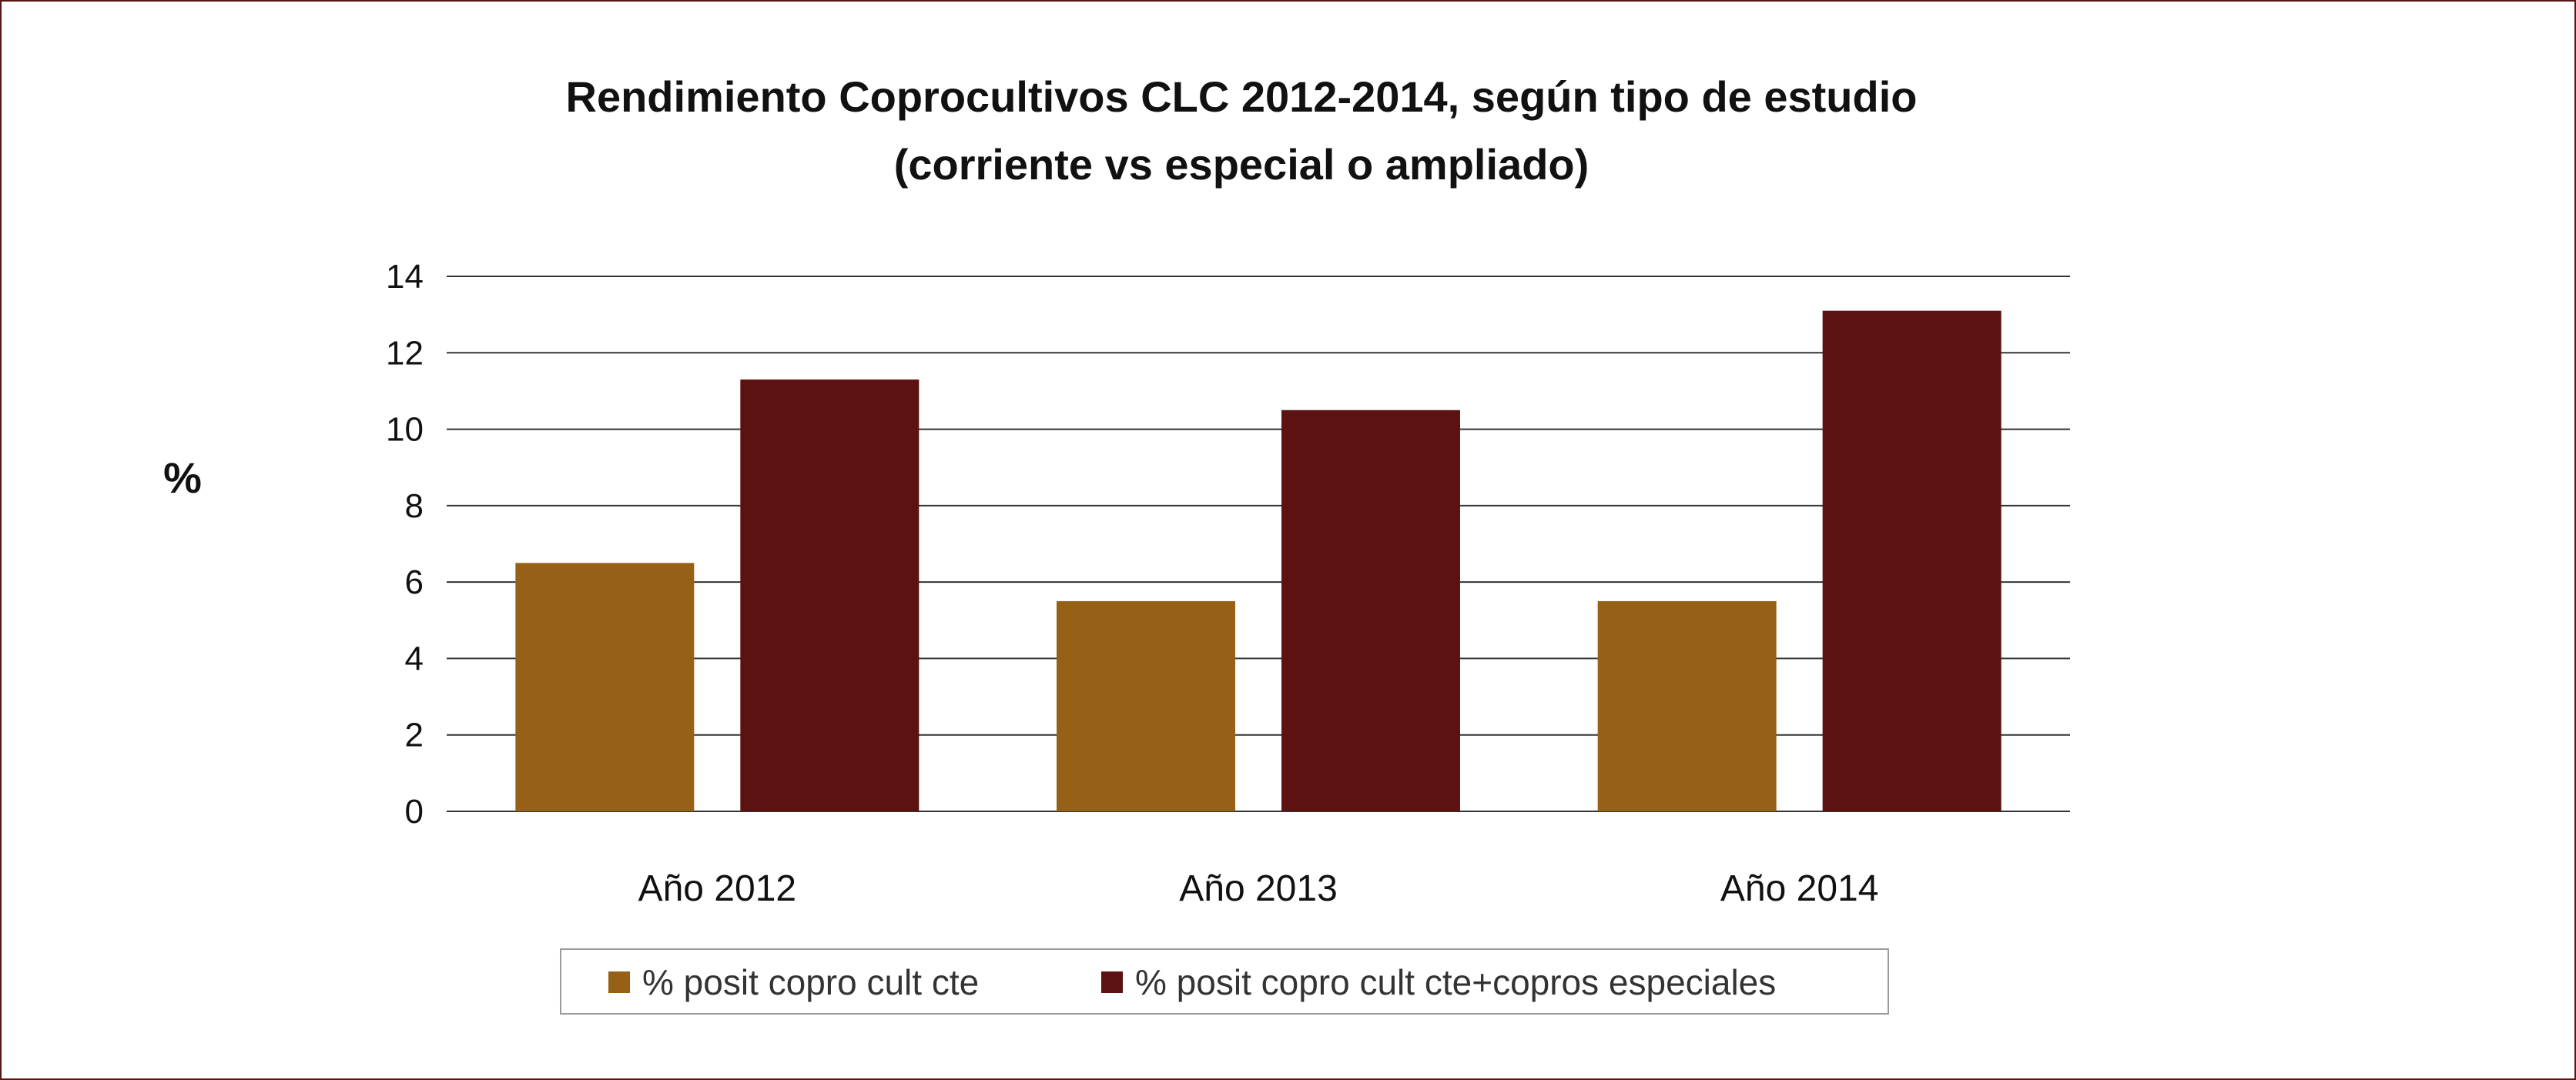  What do you see at coordinates (717, 888) in the screenshot?
I see `x-category-label: Año 2012` at bounding box center [717, 888].